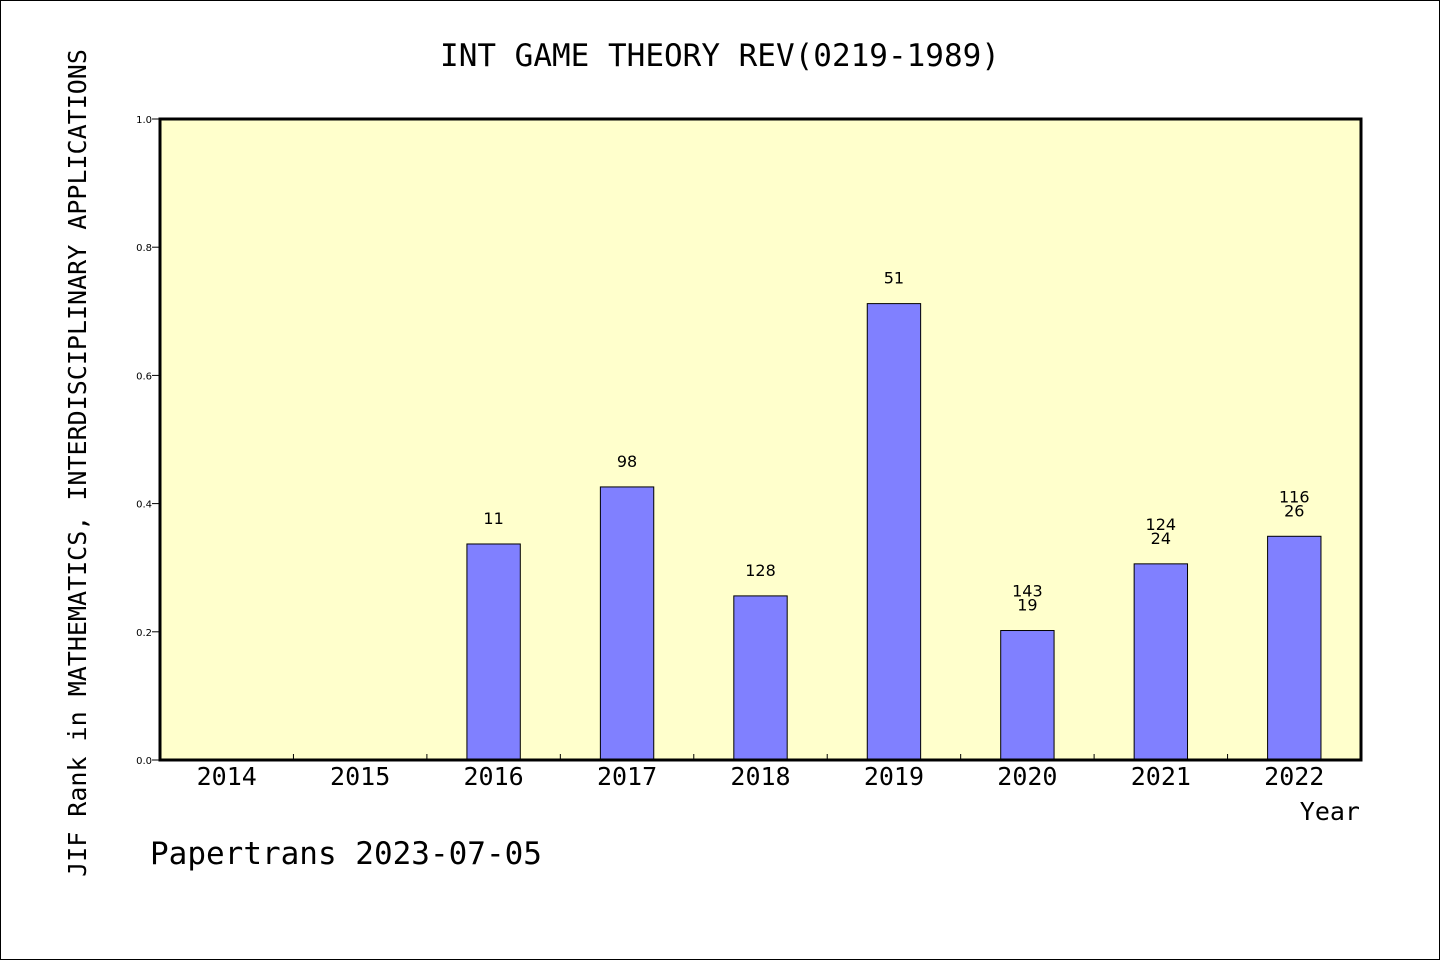 The height and width of the screenshot is (960, 1440). Describe the element at coordinates (144, 761) in the screenshot. I see `y-tick-label-0.0: 0.0` at that location.